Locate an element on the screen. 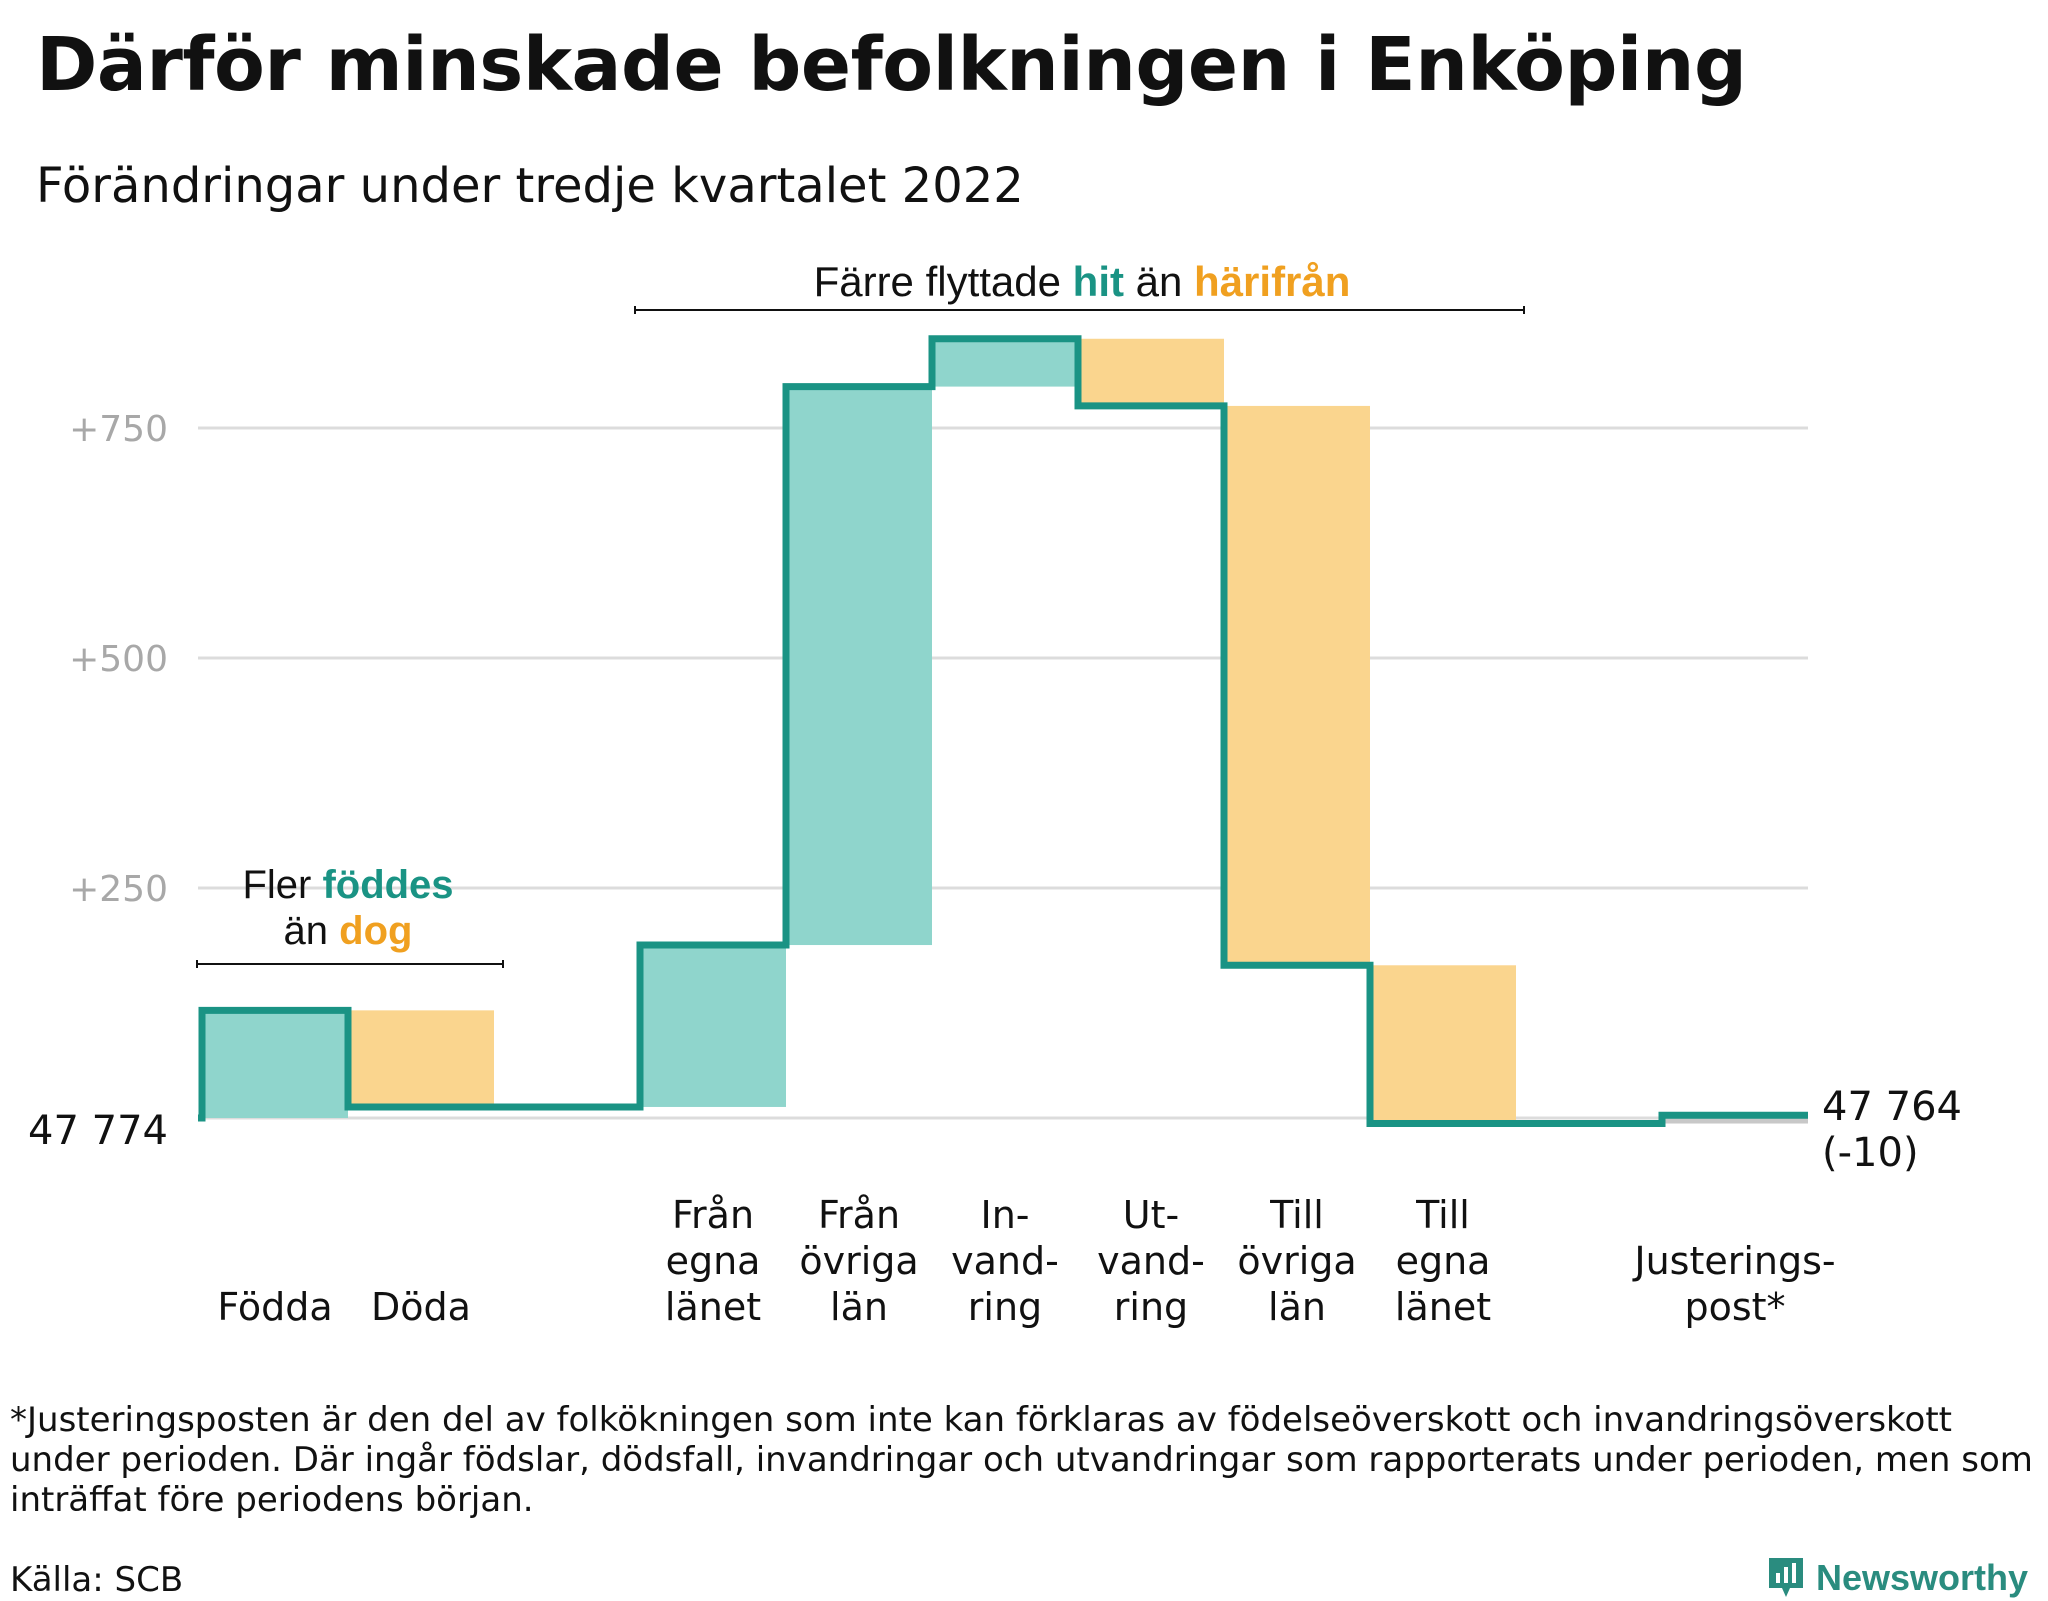 The height and width of the screenshot is (1601, 2048). brand-logo: Newsworthy is located at coordinates (1897, 1578).